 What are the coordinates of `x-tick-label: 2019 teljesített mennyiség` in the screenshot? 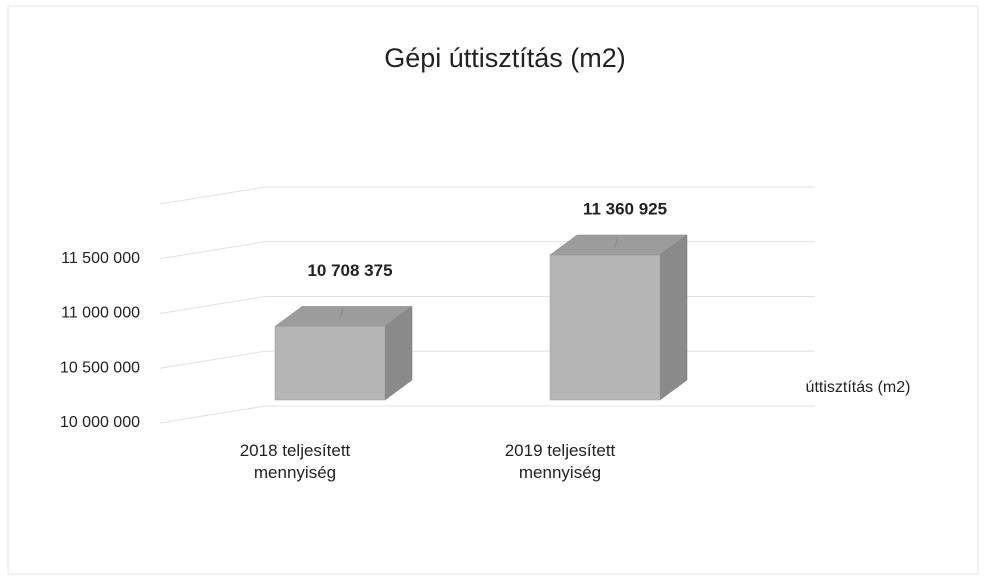 It's located at (560, 461).